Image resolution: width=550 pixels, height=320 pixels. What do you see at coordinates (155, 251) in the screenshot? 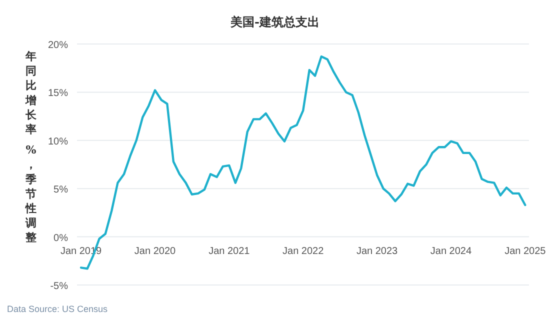
I see `x-tick-label: Jan 2020` at bounding box center [155, 251].